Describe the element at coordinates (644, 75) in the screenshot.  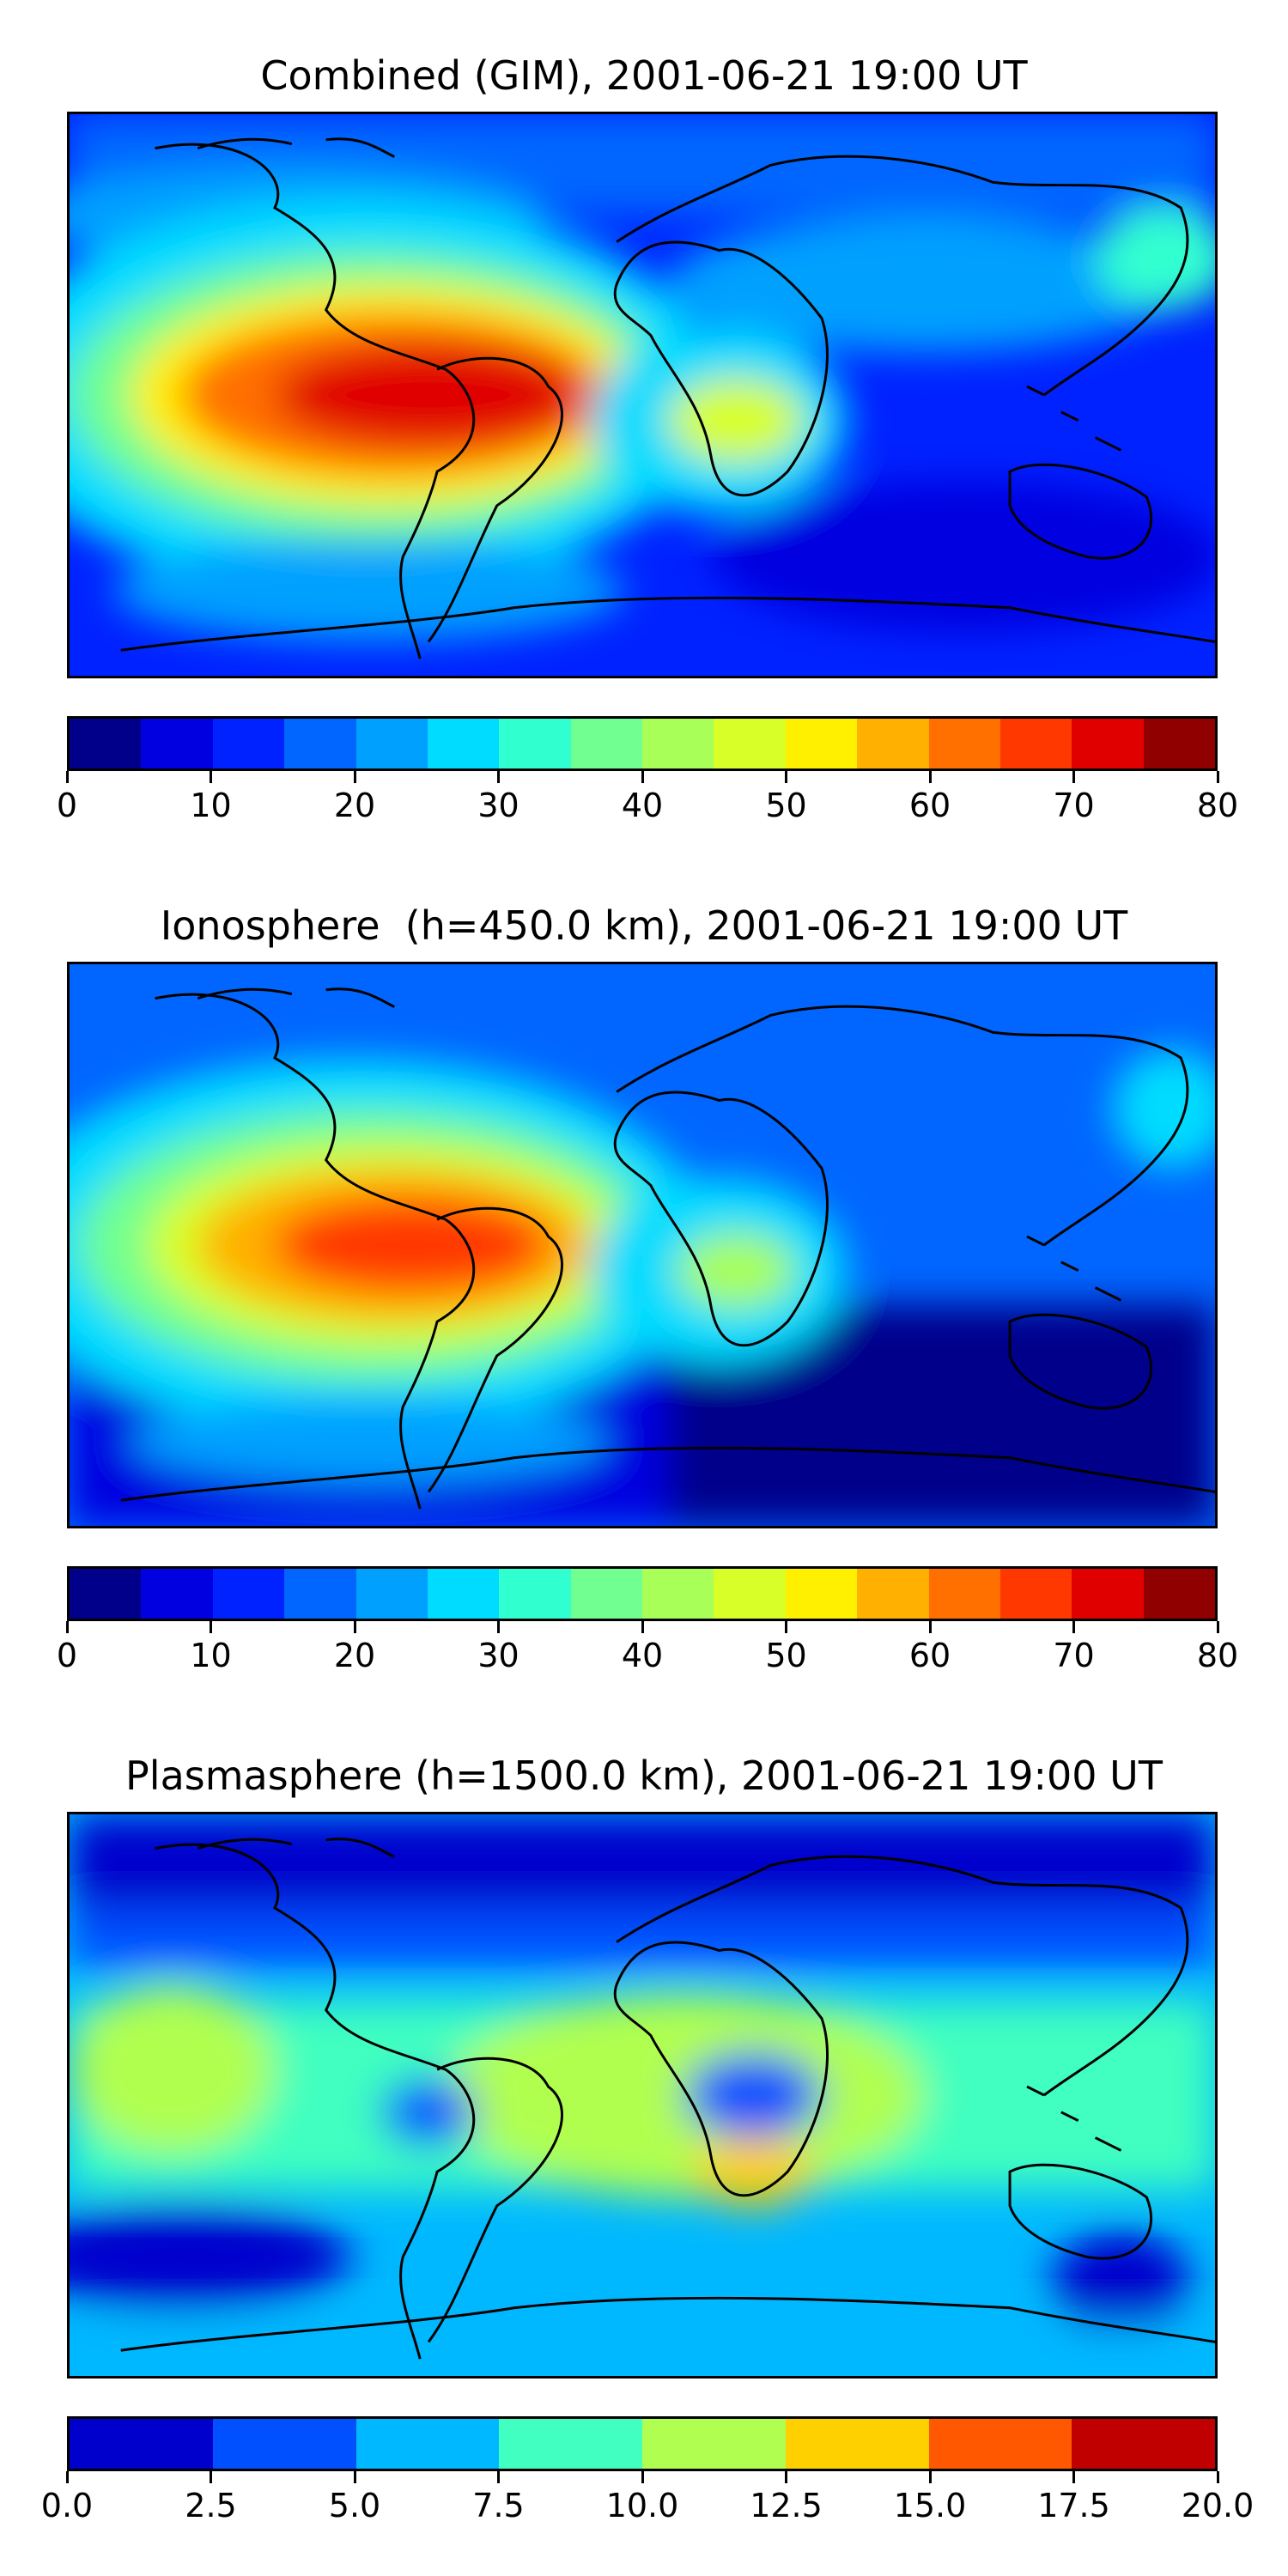
I see `panel-1-title: Combined (GIM), 2001-06-21 19:00 UT` at that location.